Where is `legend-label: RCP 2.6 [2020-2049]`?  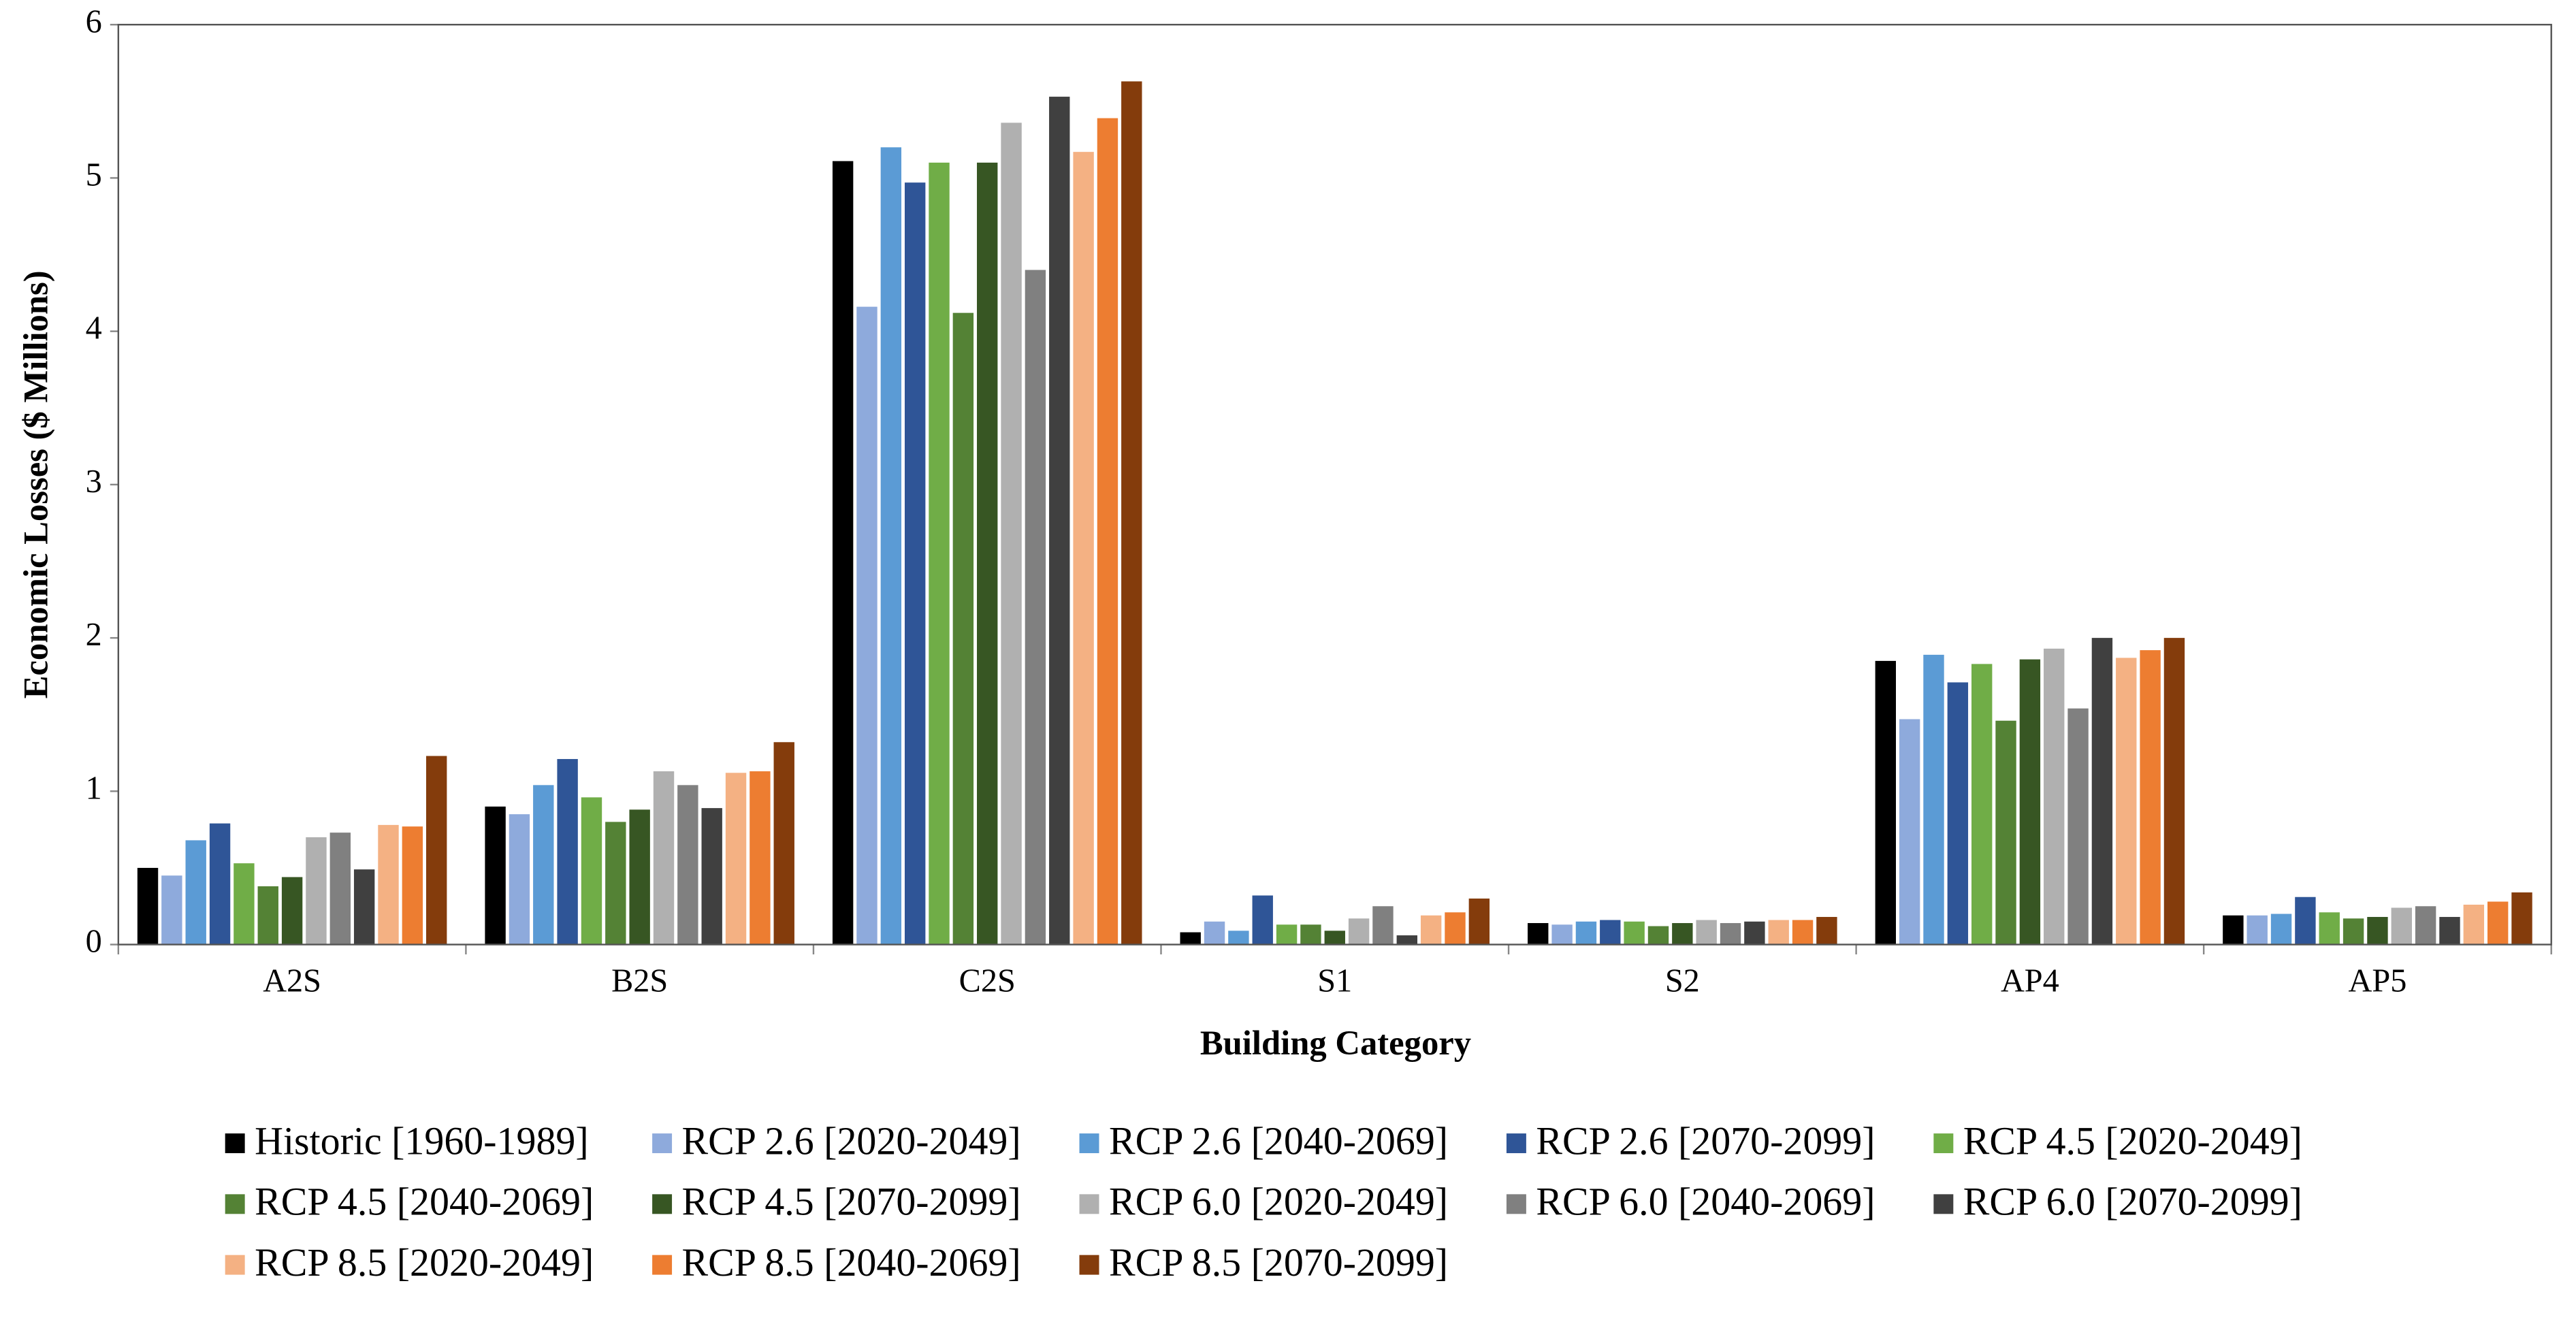
legend-label: RCP 2.6 [2020-2049] is located at coordinates (852, 1140).